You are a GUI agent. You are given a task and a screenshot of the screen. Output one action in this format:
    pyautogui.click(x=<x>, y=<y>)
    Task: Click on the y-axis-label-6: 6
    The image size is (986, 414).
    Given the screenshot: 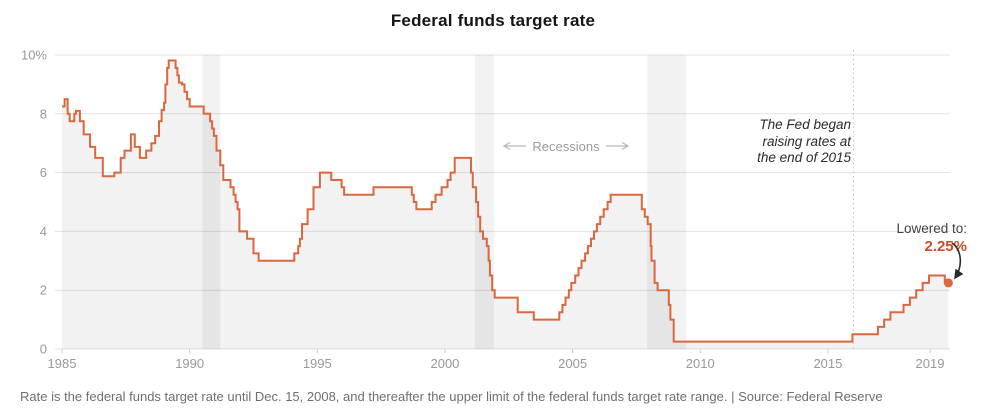 What is the action you would take?
    pyautogui.click(x=43, y=172)
    